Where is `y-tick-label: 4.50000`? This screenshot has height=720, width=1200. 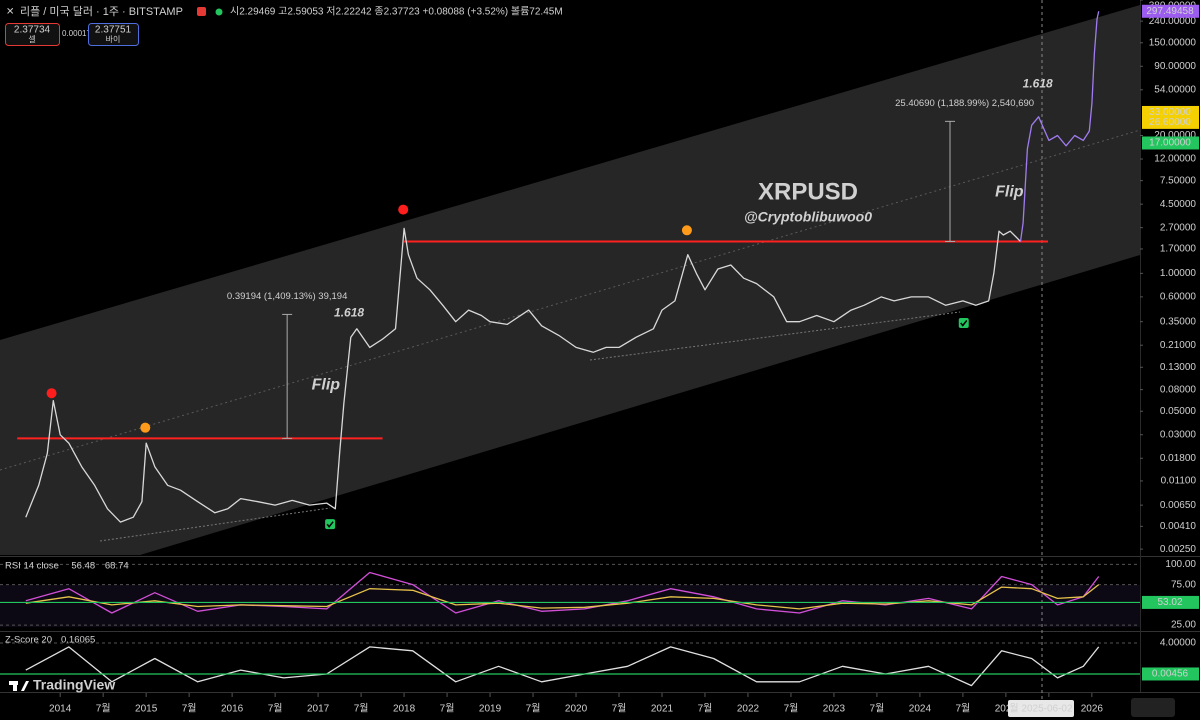 y-tick-label: 4.50000 is located at coordinates (1178, 204).